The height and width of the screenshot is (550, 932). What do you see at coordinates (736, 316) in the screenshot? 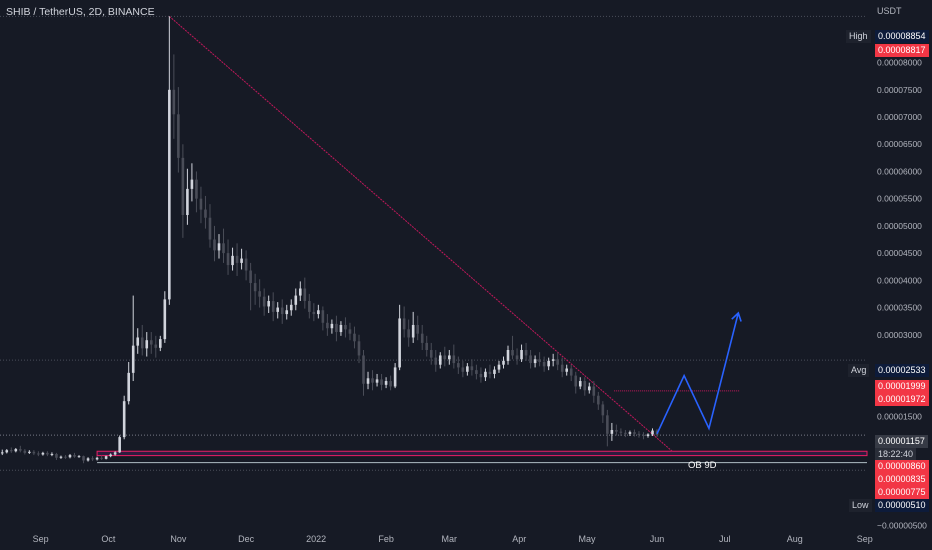
I see `projection-arrowhead` at bounding box center [736, 316].